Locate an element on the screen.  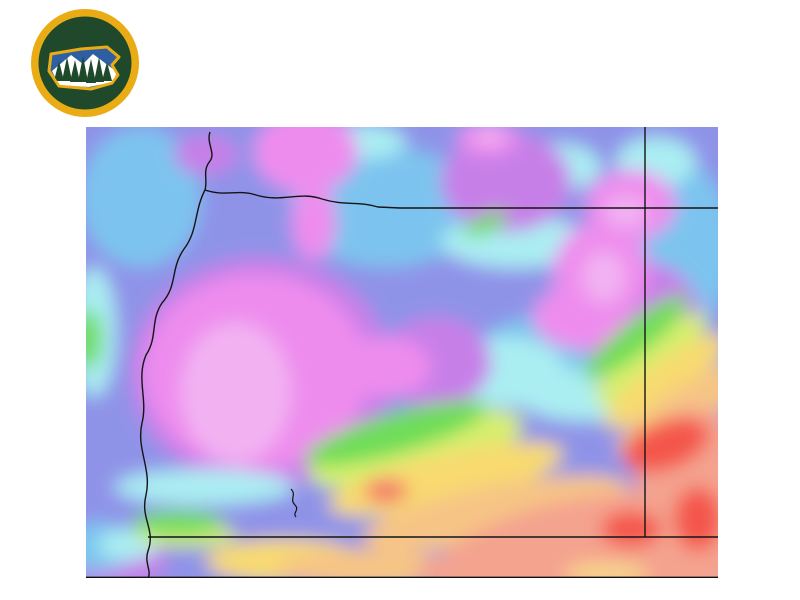
logo-trees is located at coordinates (83, 69).